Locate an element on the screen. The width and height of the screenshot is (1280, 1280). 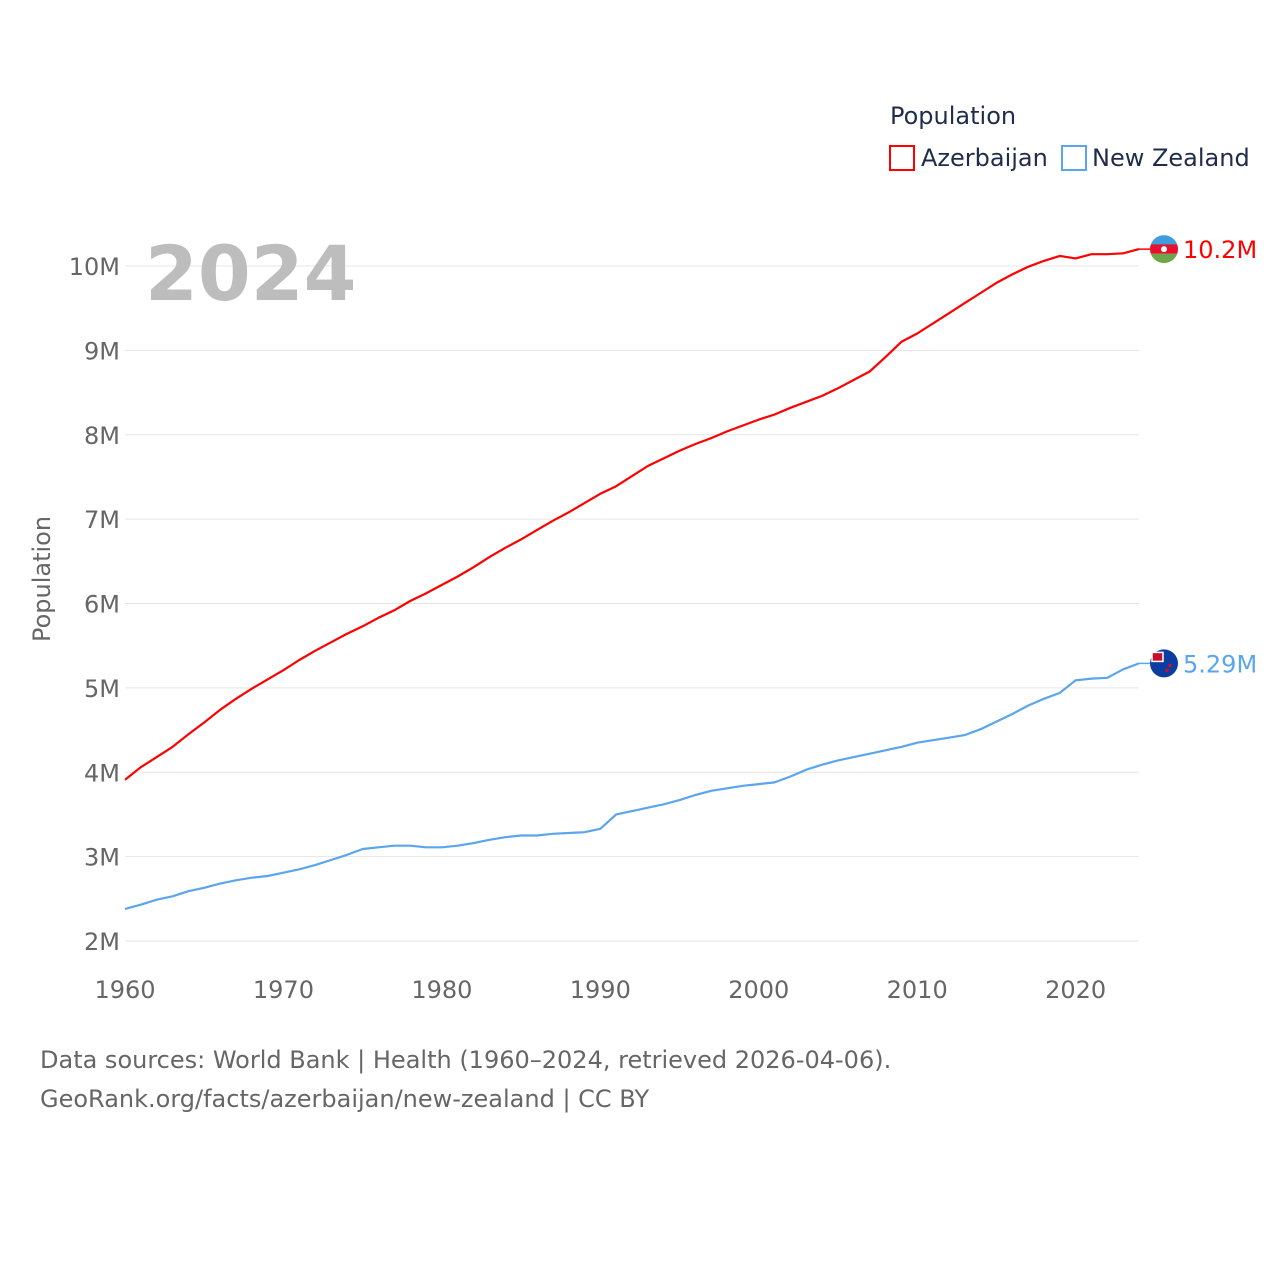
new-zealand-flag-icon is located at coordinates (1164, 663).